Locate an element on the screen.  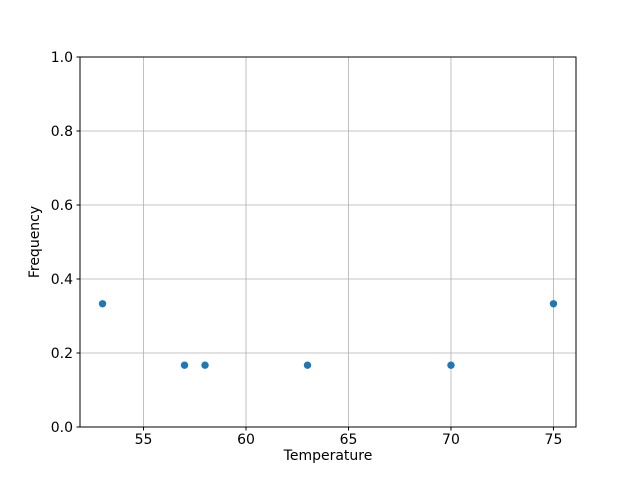
x-tick-label: 75 is located at coordinates (554, 440).